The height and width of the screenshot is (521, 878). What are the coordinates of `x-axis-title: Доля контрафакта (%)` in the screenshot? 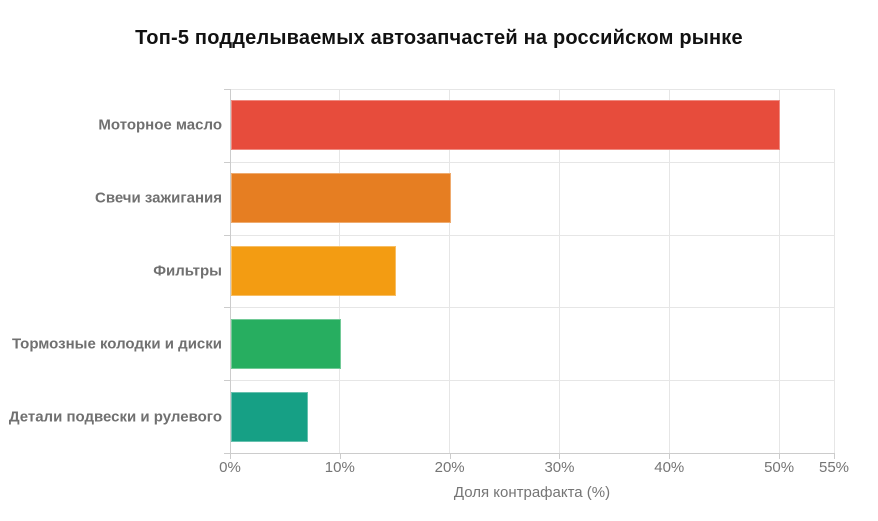 It's located at (532, 492).